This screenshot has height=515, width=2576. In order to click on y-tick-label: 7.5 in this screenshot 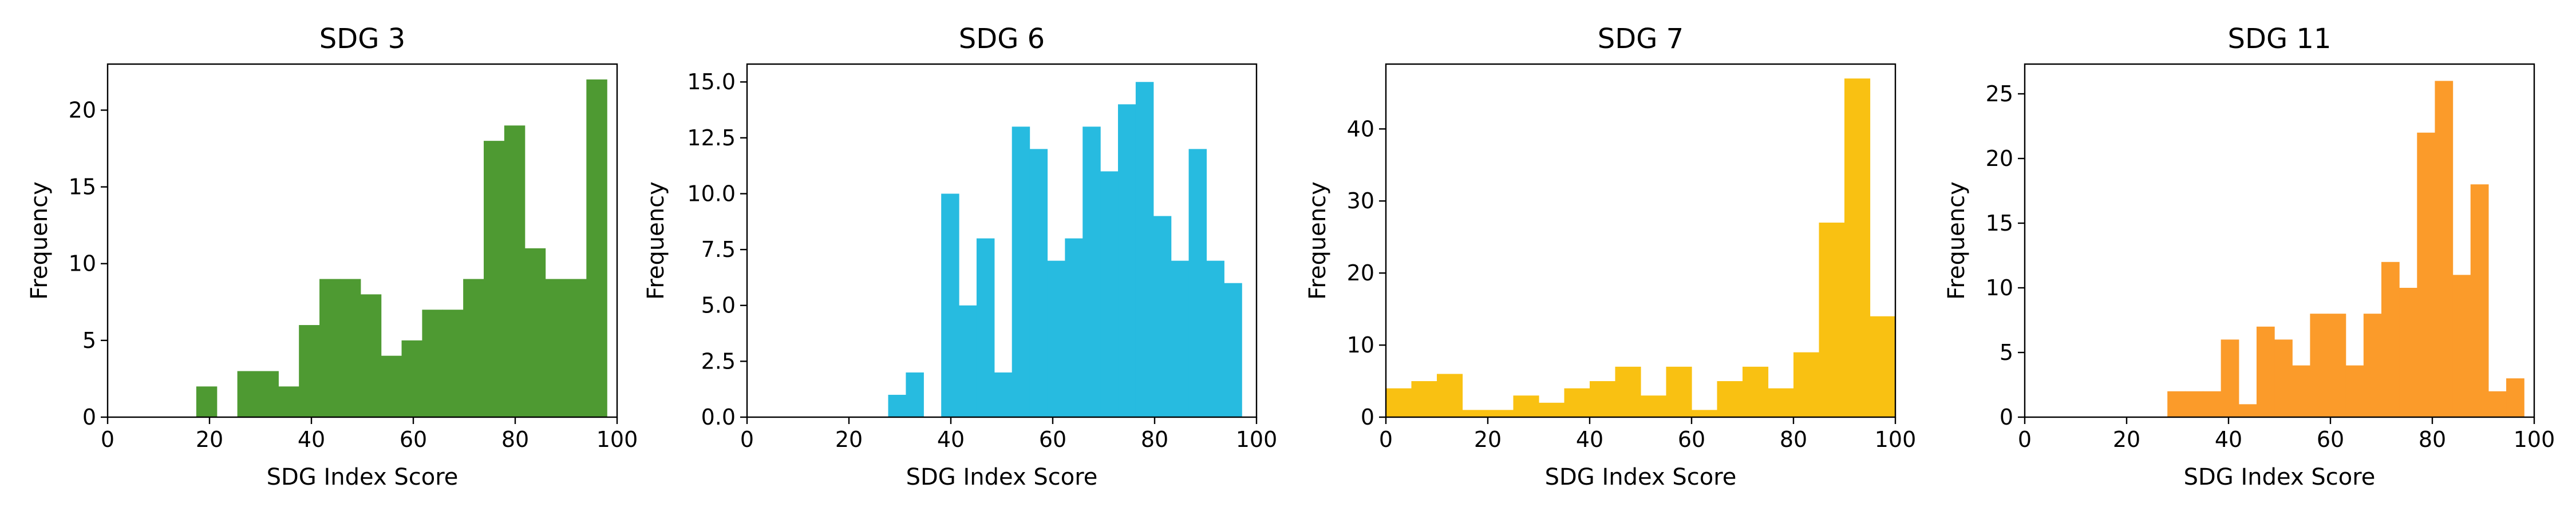, I will do `click(718, 249)`.